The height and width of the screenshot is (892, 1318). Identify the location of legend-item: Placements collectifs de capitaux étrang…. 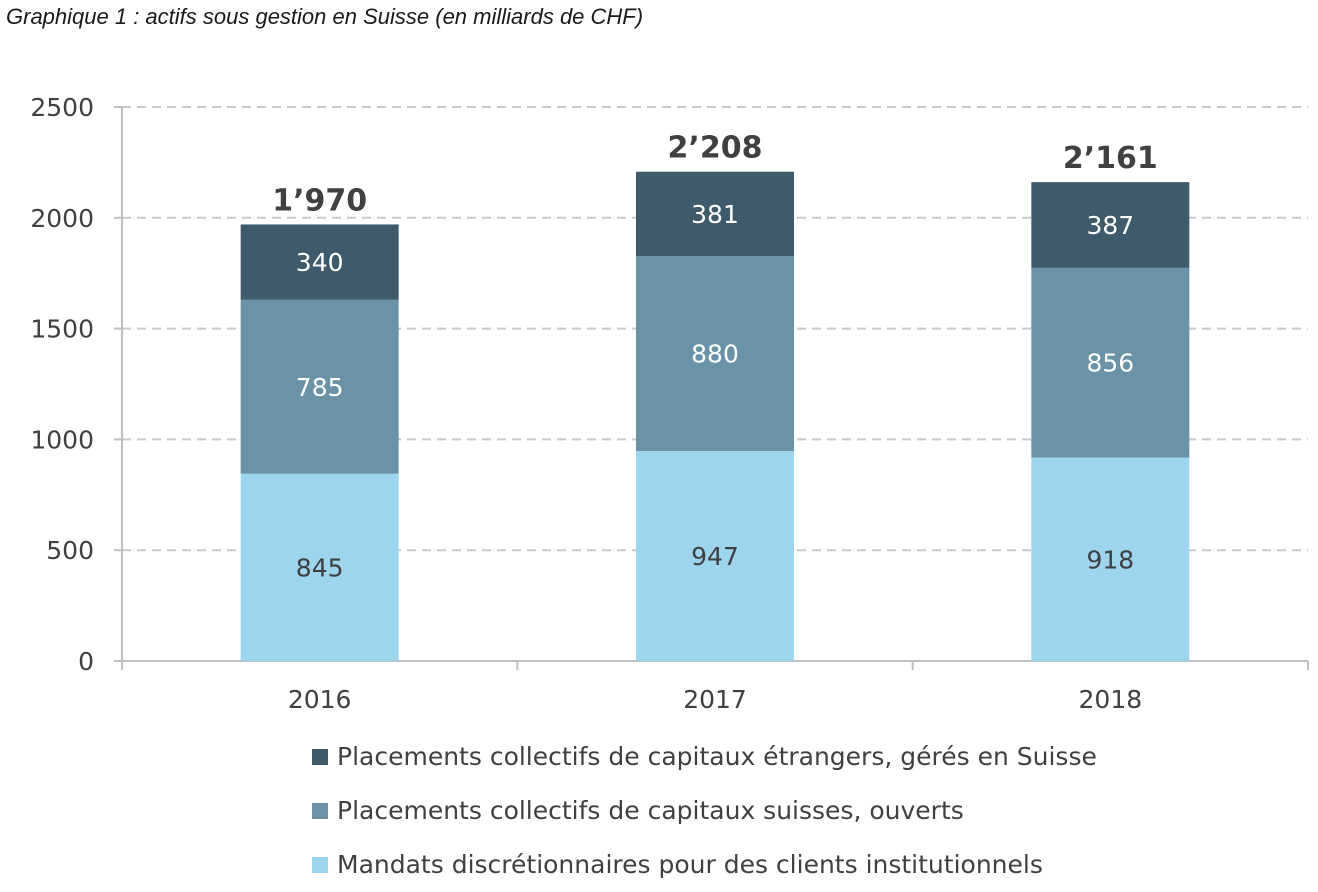
(704, 756).